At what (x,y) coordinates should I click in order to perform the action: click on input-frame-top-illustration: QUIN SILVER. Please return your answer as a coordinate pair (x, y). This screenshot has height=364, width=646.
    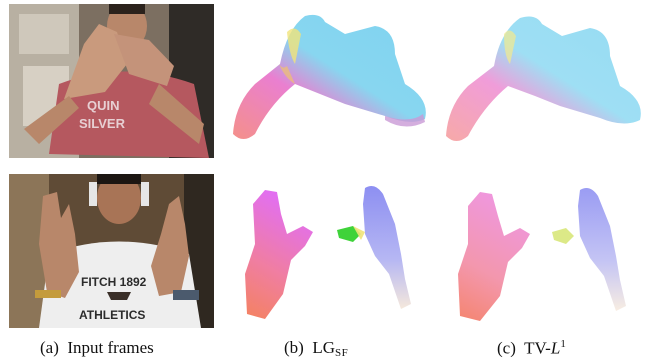
    Looking at the image, I should click on (111, 81).